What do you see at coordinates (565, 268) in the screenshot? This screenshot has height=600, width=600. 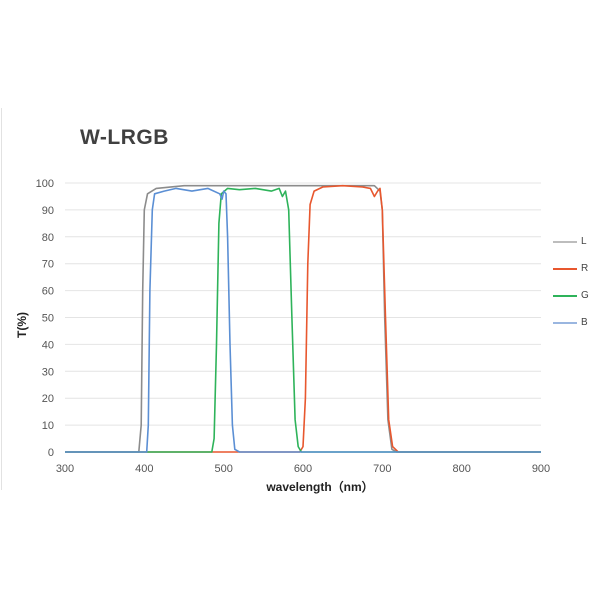 I see `legend-swatch-r` at bounding box center [565, 268].